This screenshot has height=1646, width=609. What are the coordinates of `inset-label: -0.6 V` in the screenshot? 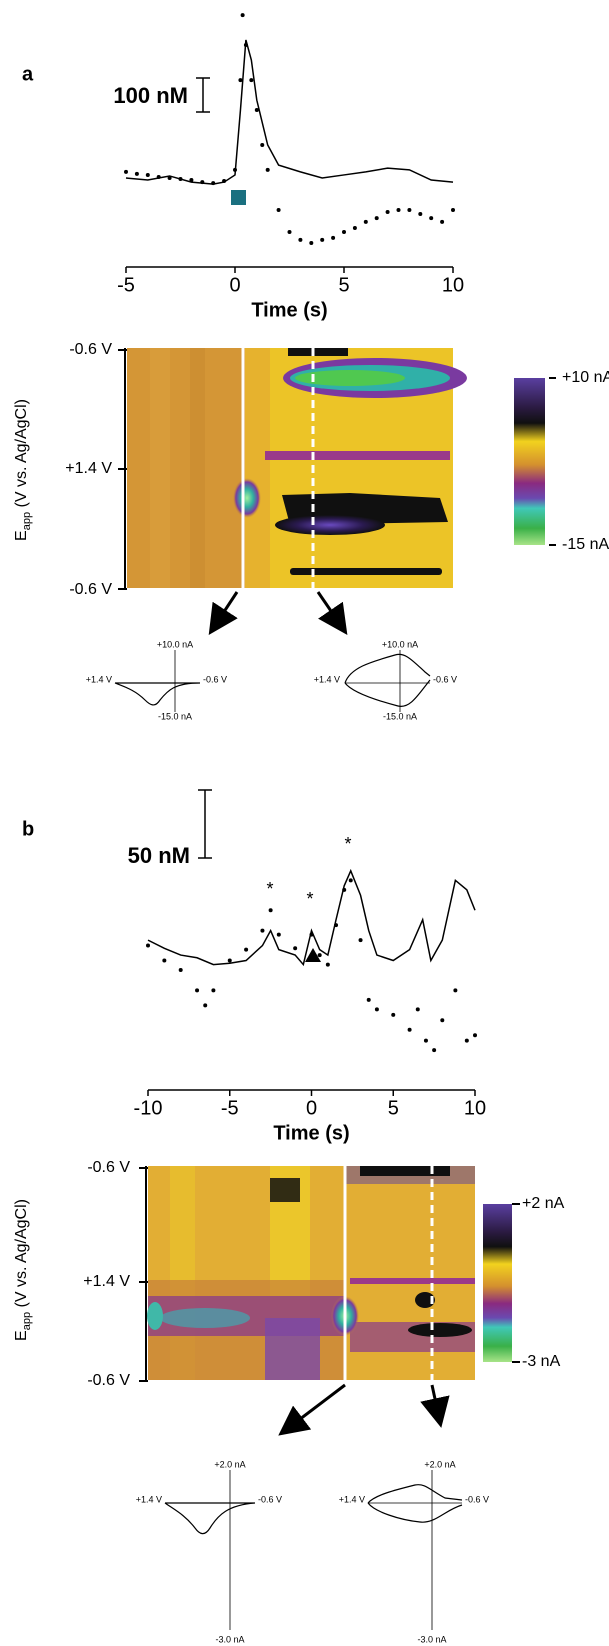 It's located at (477, 1499).